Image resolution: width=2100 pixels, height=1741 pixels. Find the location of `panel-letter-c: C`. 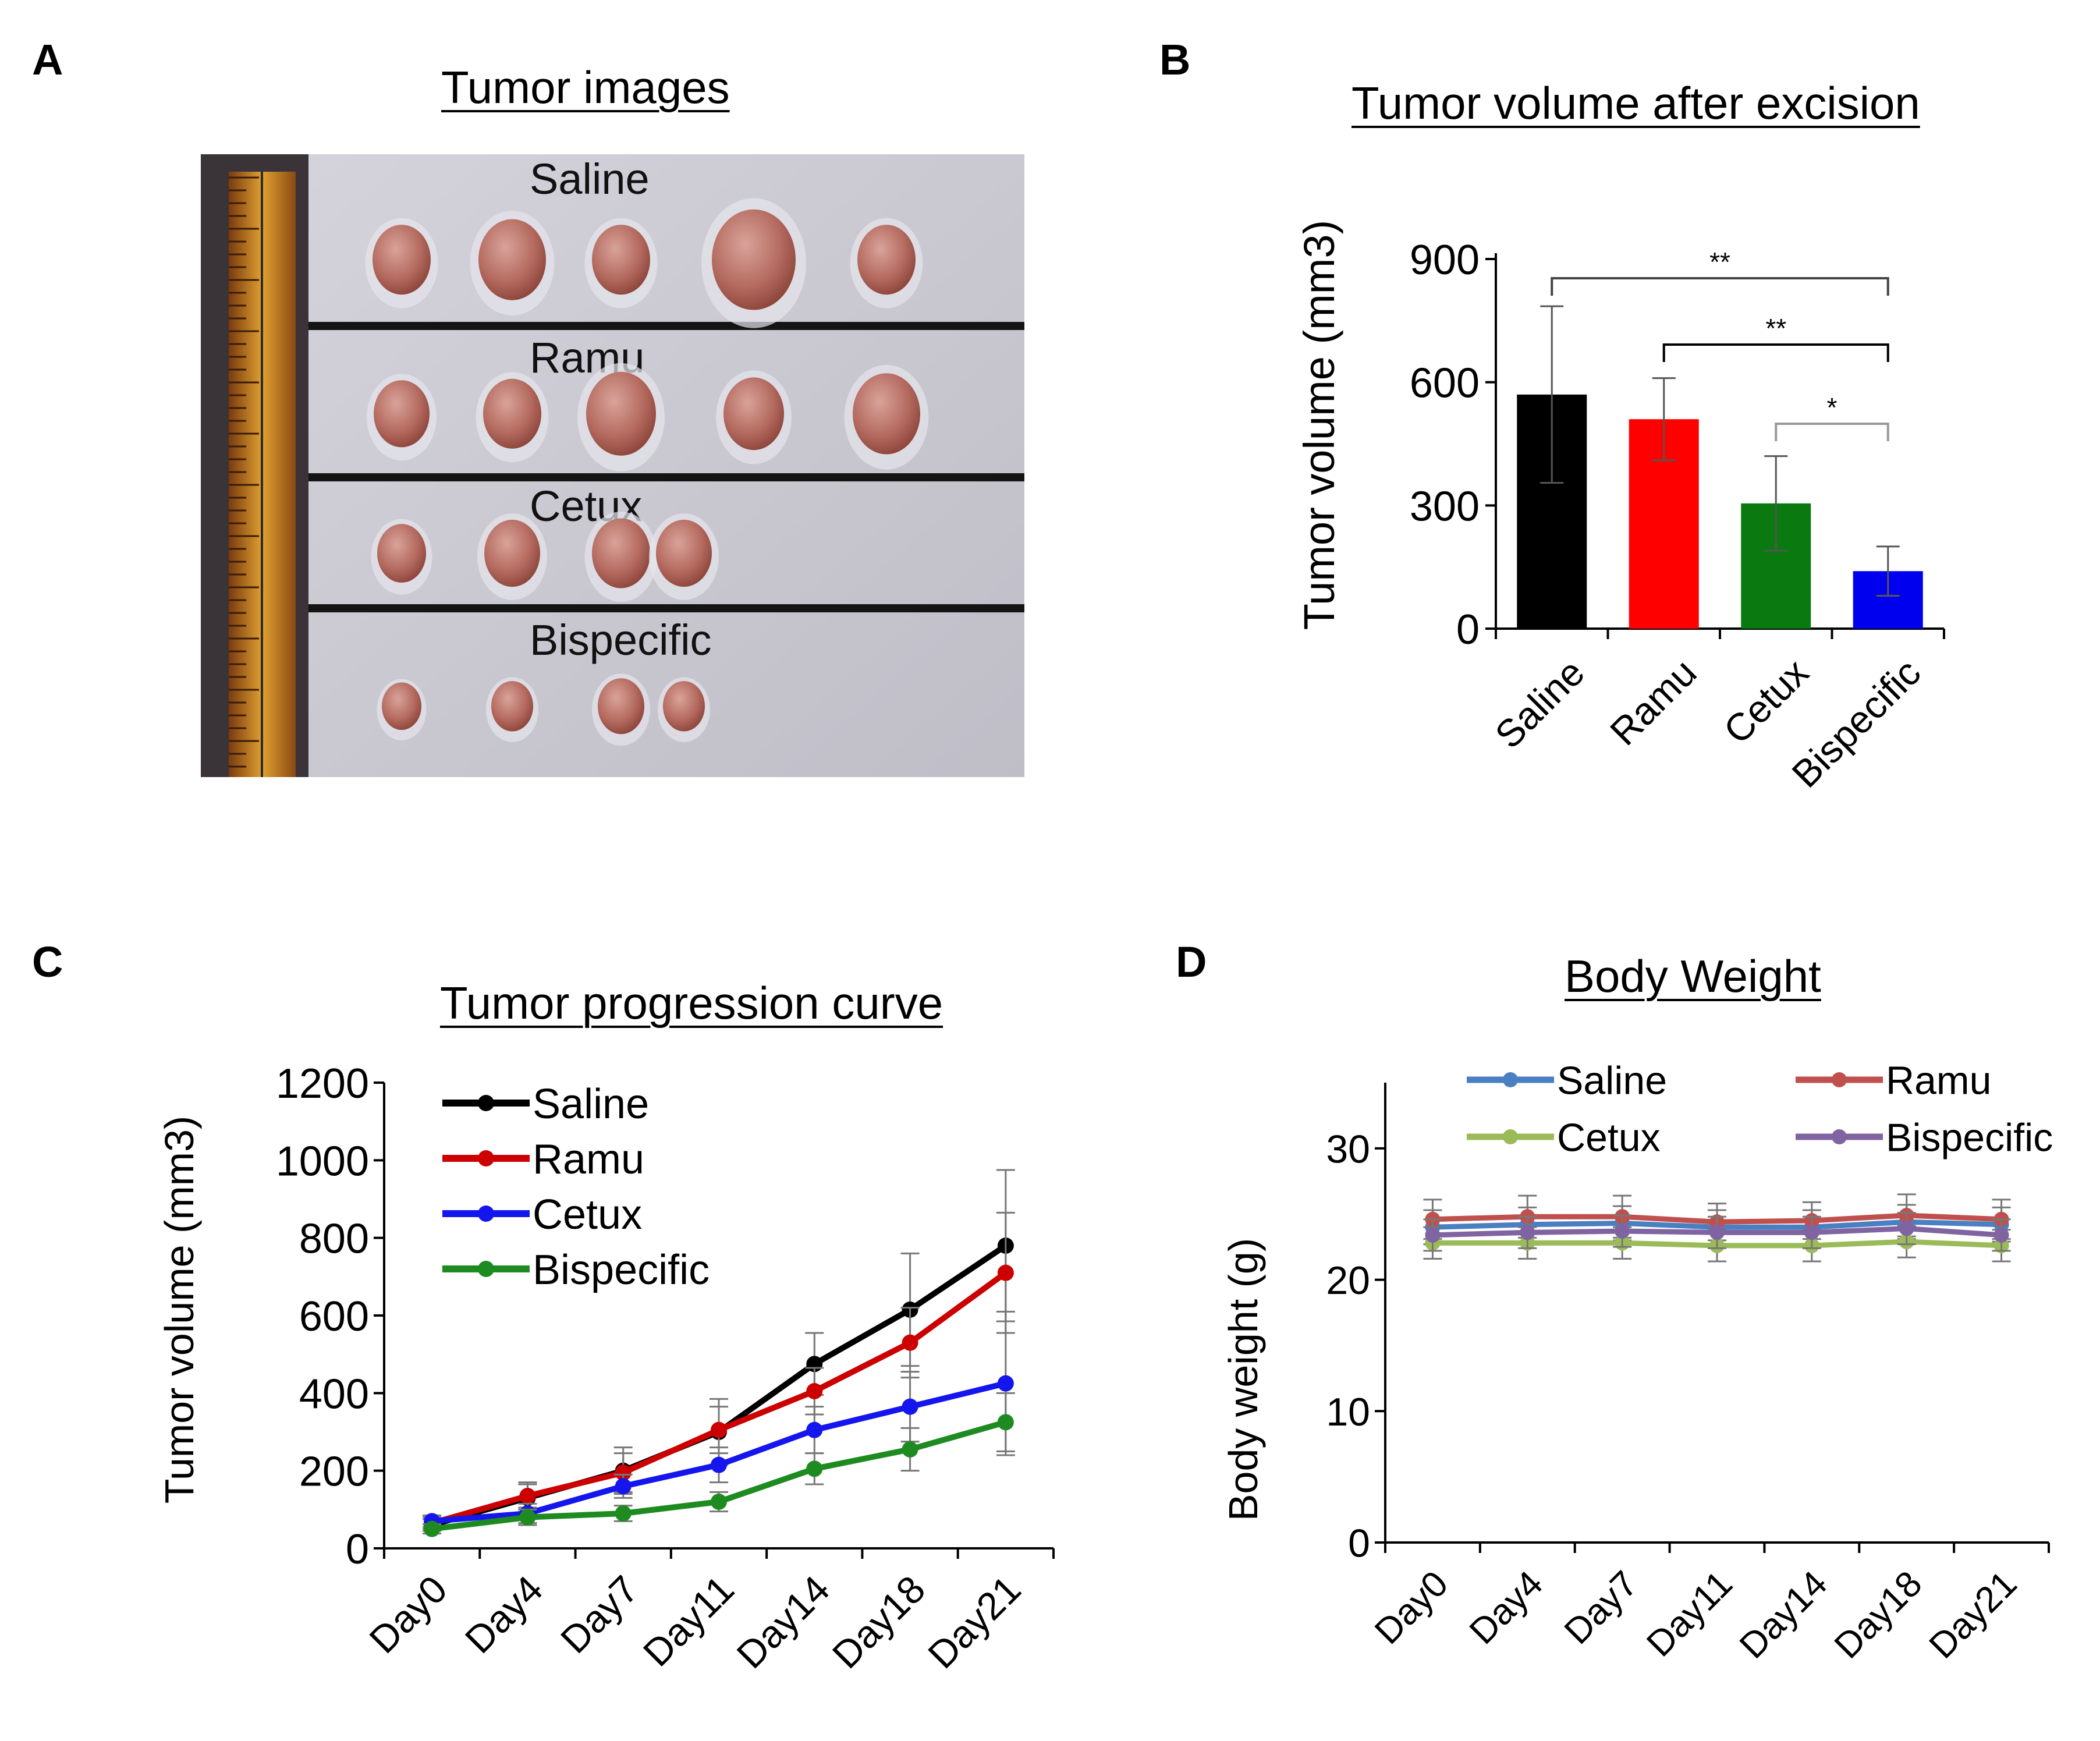

panel-letter-c: C is located at coordinates (47, 962).